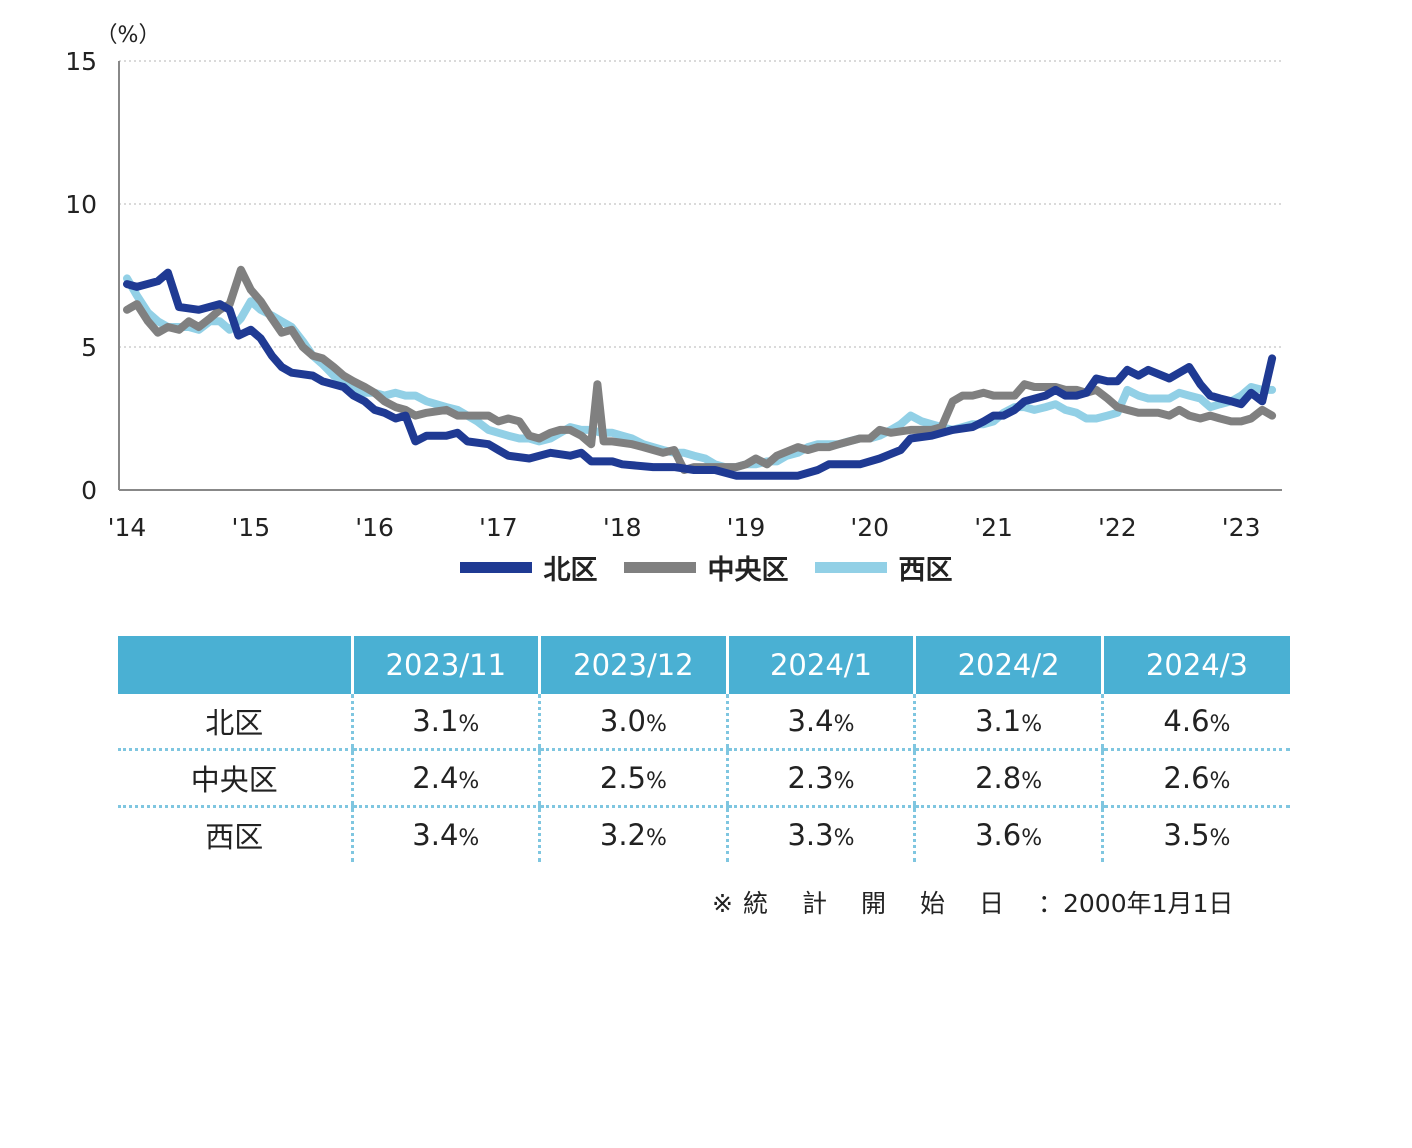 The image size is (1412, 1148). I want to click on table-cell: 2.8%, so click(1008, 778).